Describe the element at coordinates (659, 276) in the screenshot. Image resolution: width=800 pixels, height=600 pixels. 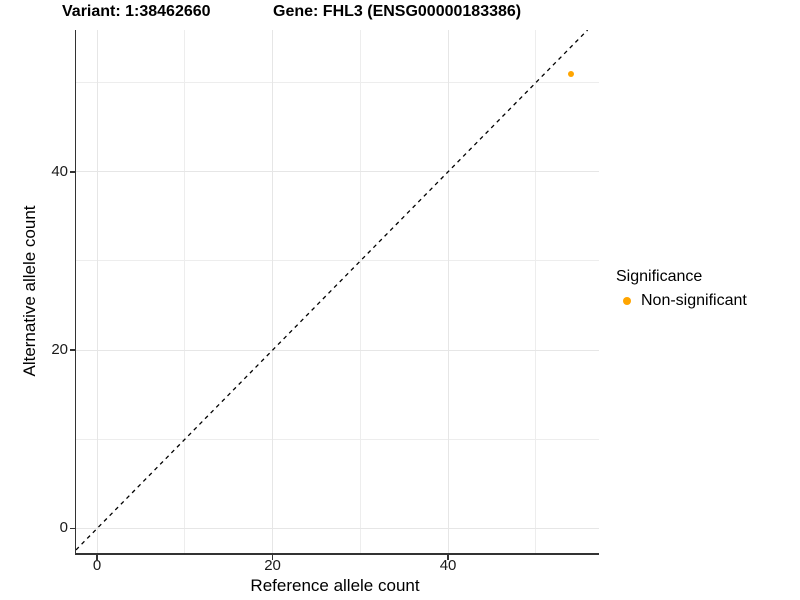
I see `legend-title: Significance` at that location.